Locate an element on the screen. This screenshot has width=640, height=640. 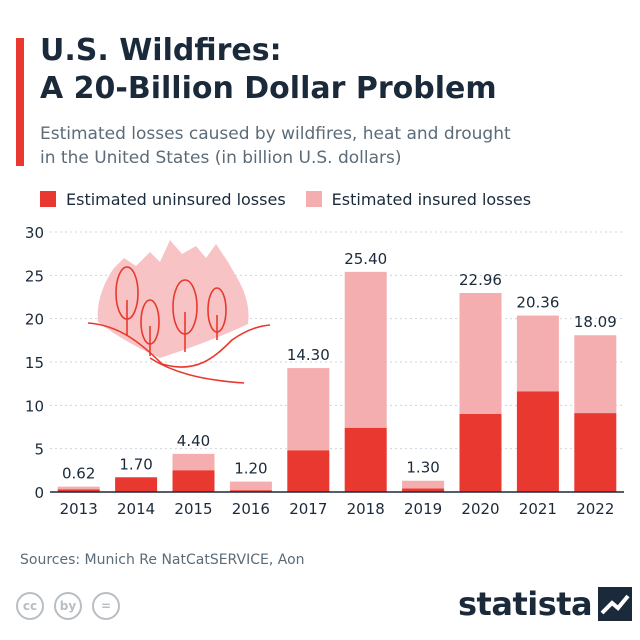
bar-insured-2015 is located at coordinates (193, 462).